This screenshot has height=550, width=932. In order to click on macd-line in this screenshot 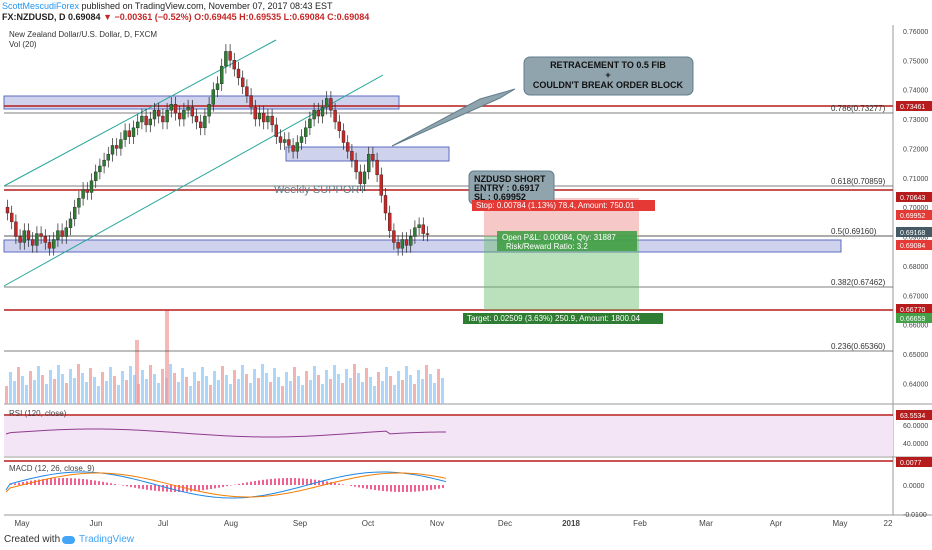, I will do `click(226, 485)`.